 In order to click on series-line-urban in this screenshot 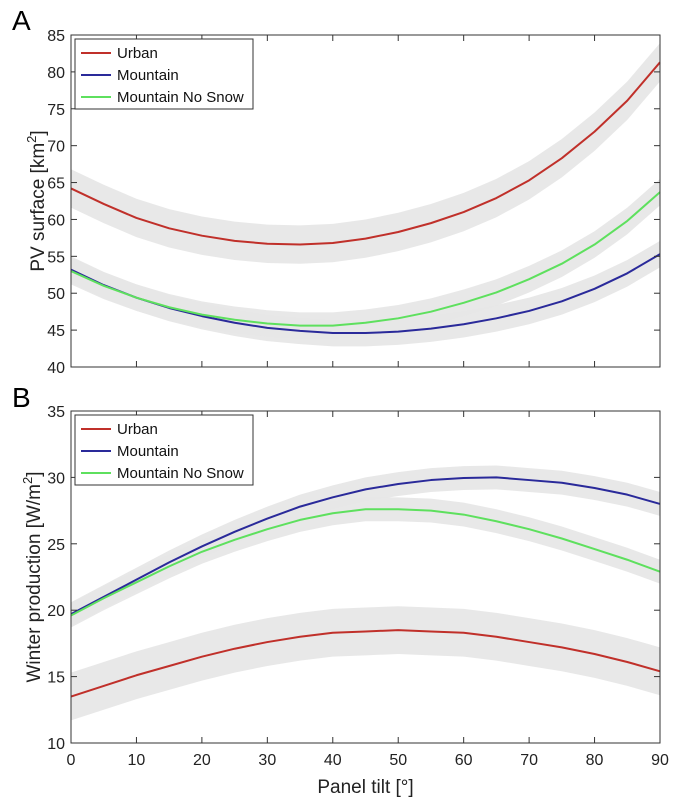, I will do `click(365, 663)`.